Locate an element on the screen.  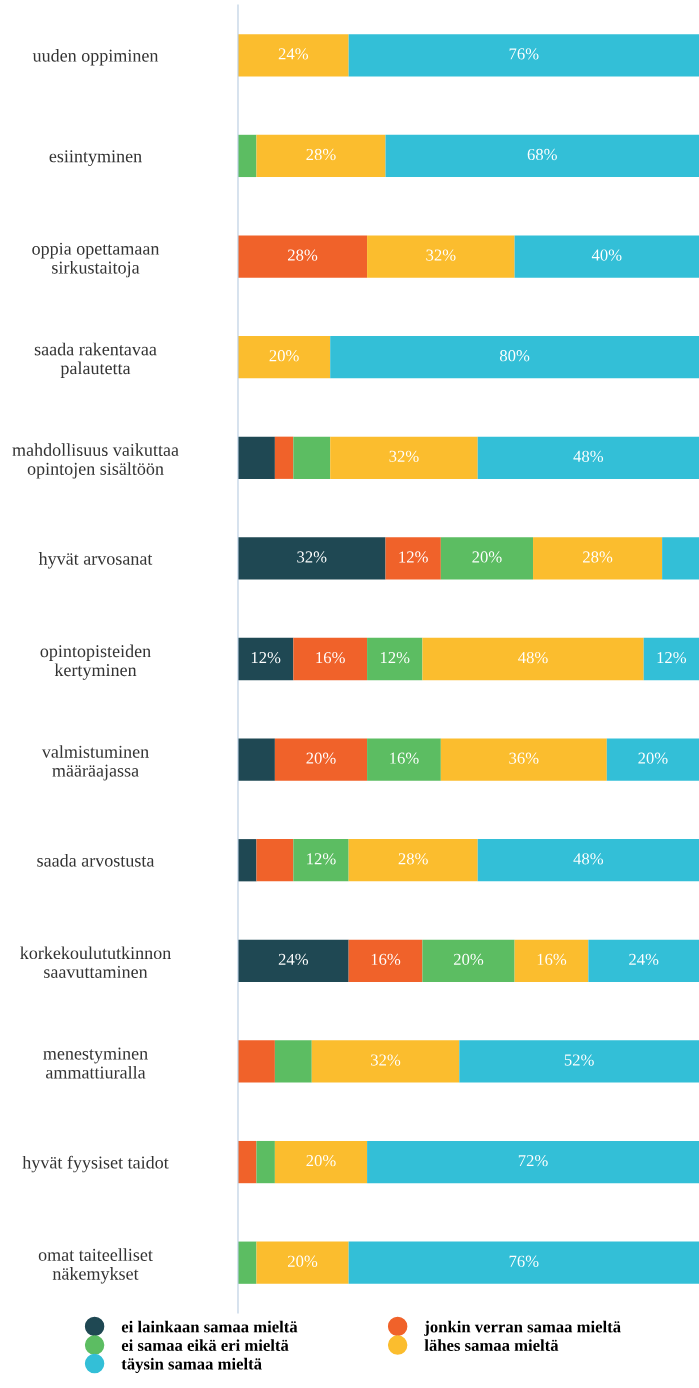
y-tick-label: esiintyminen is located at coordinates (95, 158).